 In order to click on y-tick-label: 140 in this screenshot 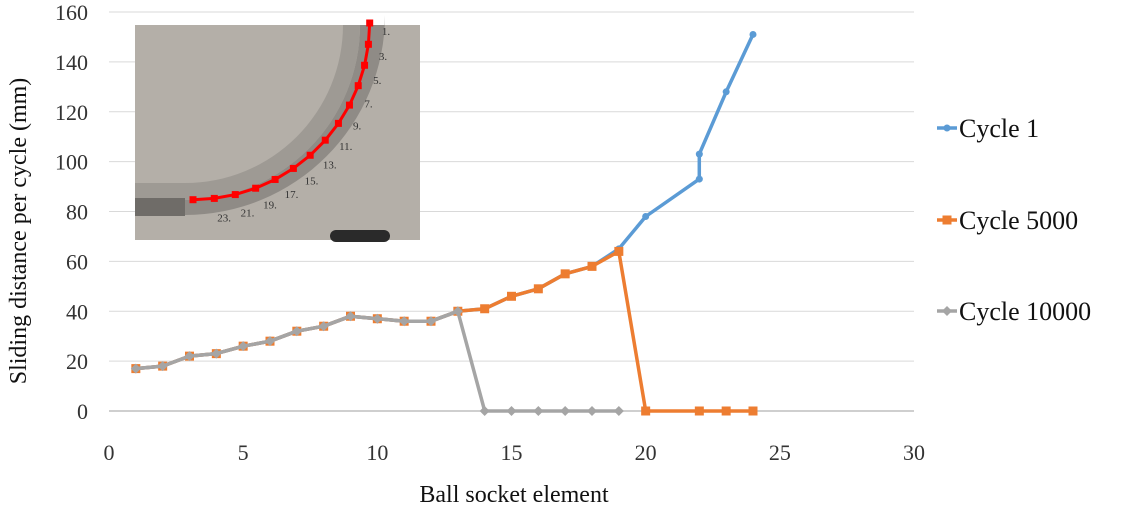, I will do `click(71, 62)`.